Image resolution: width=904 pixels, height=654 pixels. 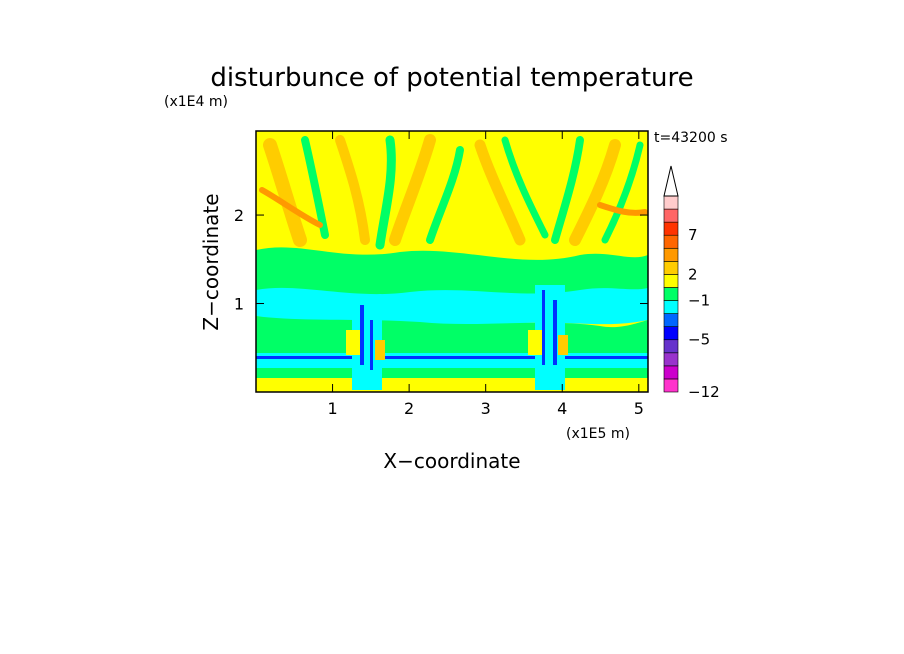 I want to click on x-axis-label: X−coordinate, so click(x=451, y=461).